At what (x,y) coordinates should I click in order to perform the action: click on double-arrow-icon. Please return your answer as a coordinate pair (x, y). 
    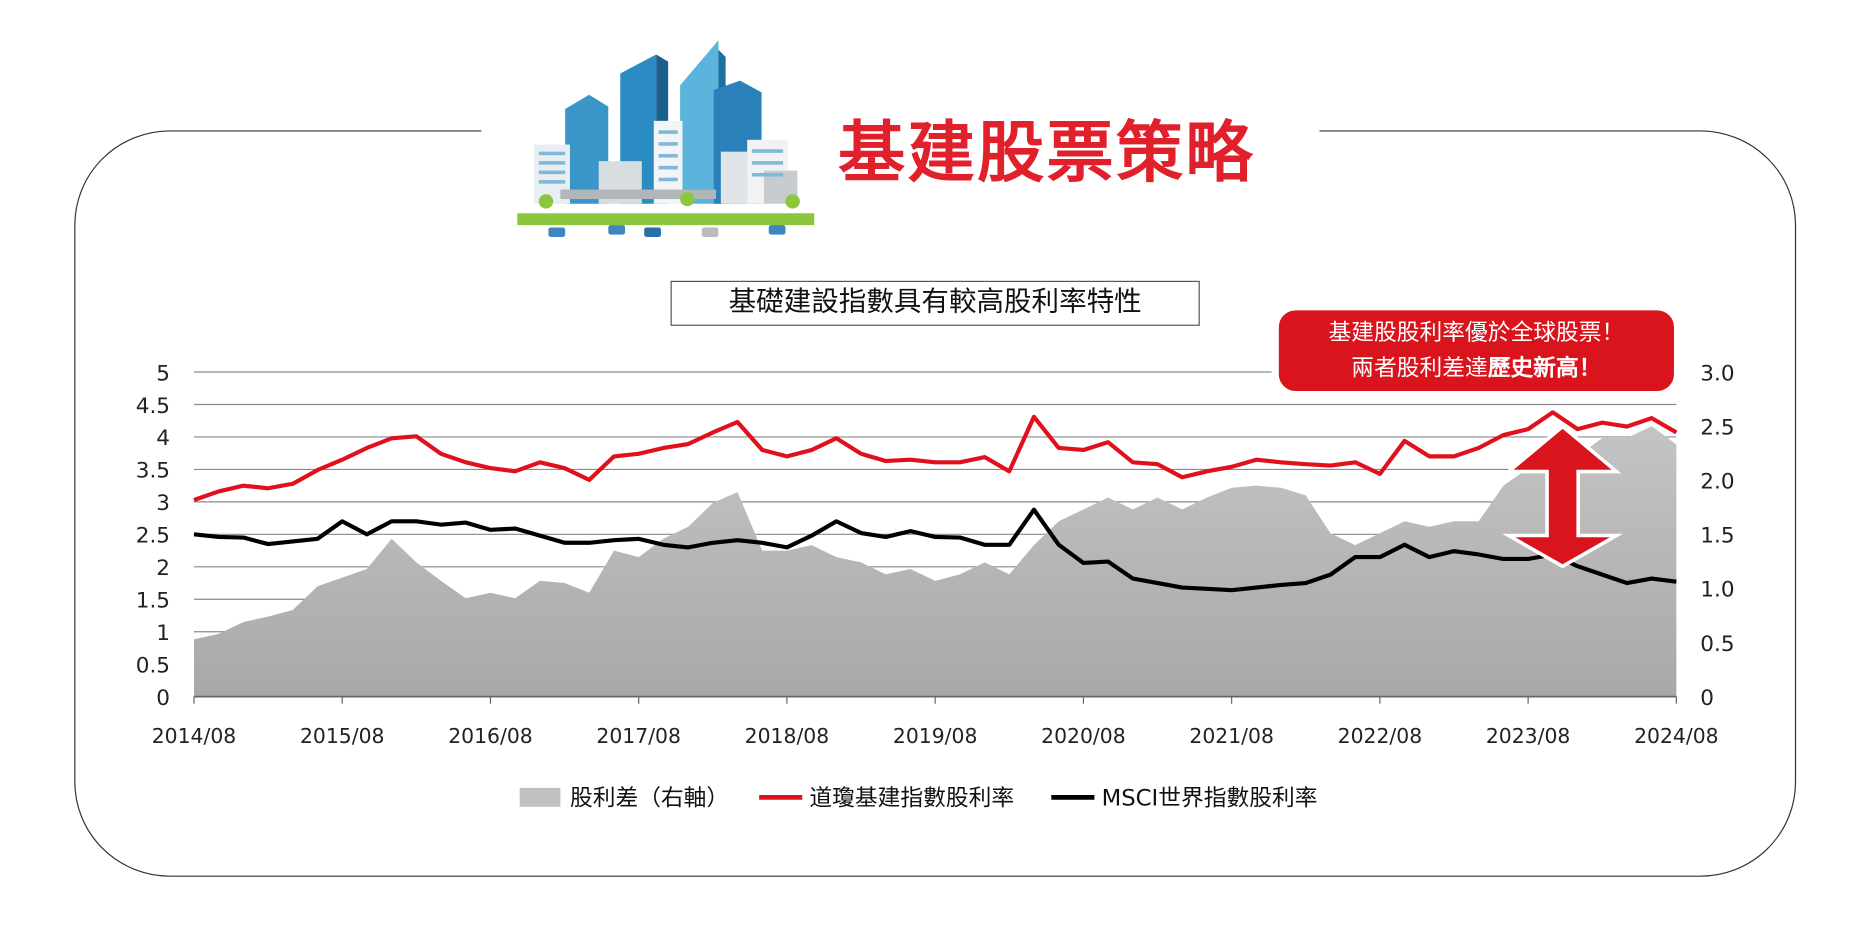
    Looking at the image, I should click on (1563, 496).